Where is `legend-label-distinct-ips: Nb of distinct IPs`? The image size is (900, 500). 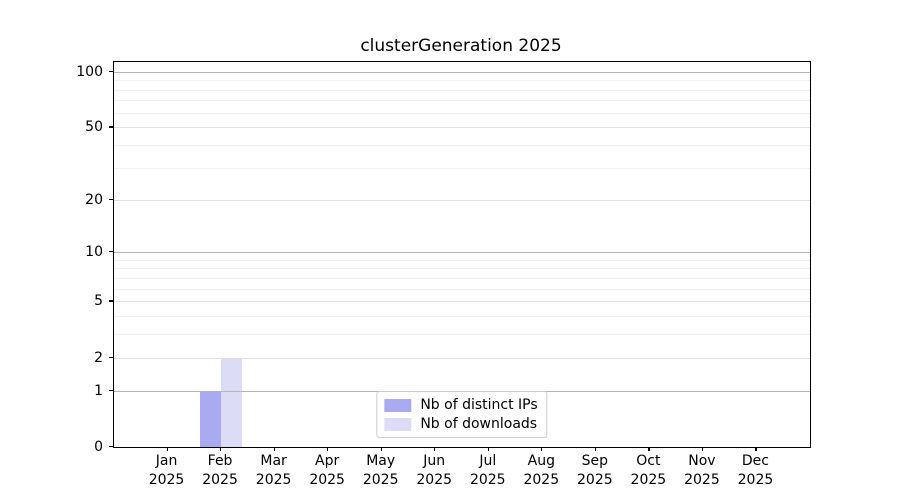
legend-label-distinct-ips: Nb of distinct IPs is located at coordinates (479, 405).